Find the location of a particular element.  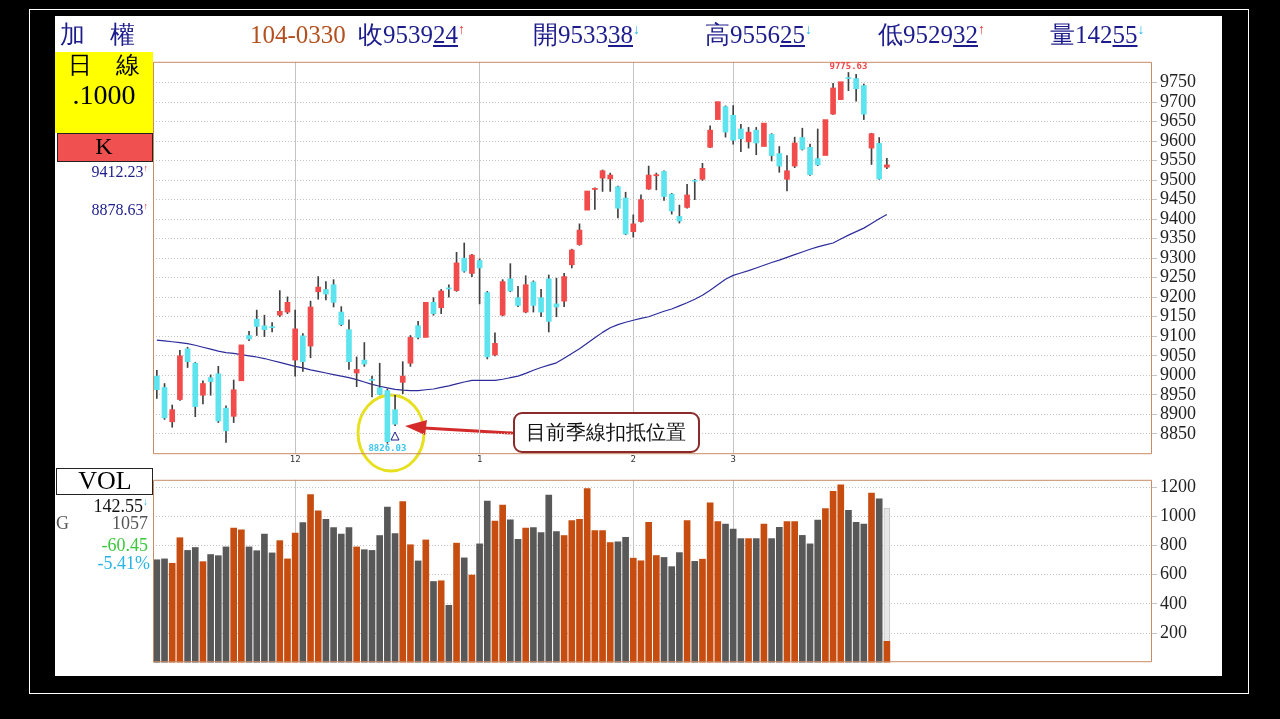

y-tick-label: 800 is located at coordinates (1173, 544).